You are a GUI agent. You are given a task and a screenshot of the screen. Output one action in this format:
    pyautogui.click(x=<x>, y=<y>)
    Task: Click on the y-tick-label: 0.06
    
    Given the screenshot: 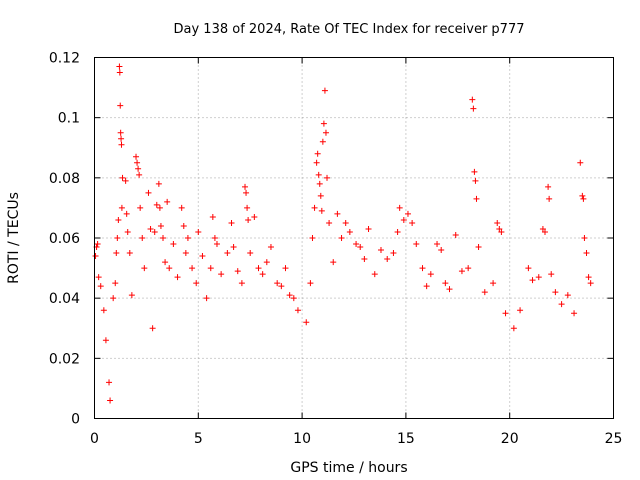 What is the action you would take?
    pyautogui.click(x=64, y=239)
    